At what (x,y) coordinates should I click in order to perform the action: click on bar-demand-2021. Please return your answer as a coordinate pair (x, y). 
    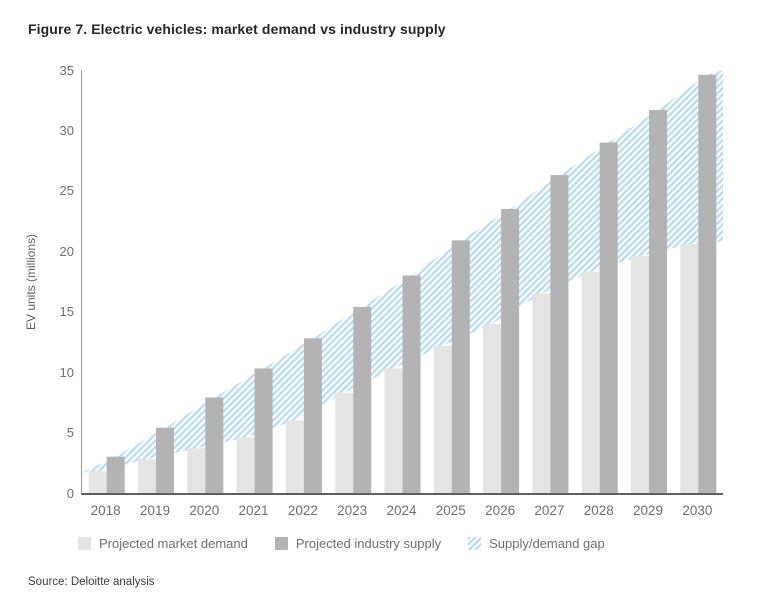
    Looking at the image, I should click on (245, 465).